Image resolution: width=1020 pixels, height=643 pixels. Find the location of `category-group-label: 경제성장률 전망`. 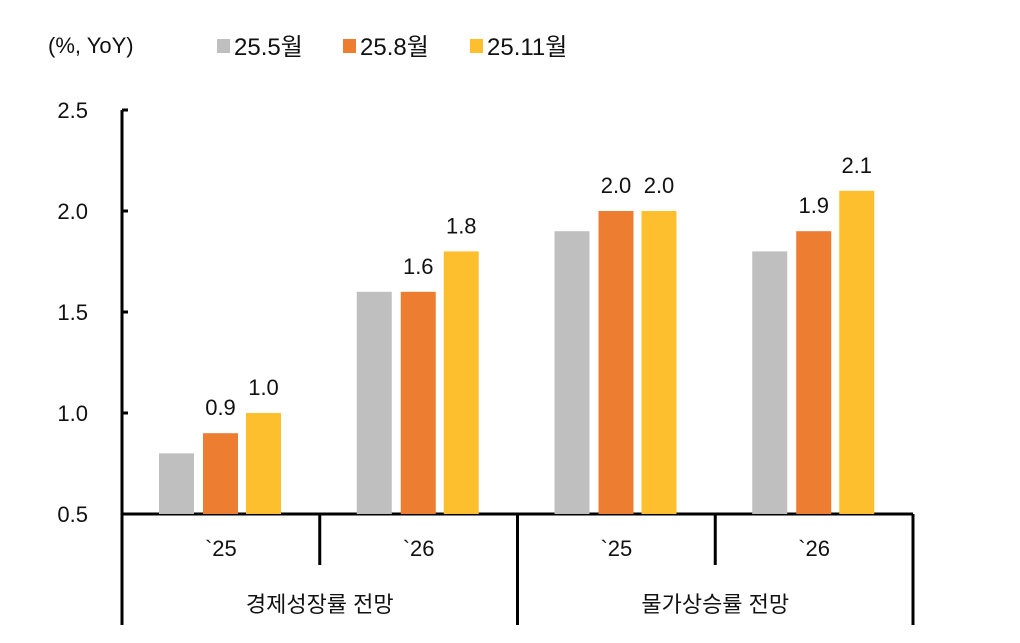

category-group-label: 경제성장률 전망 is located at coordinates (320, 604).